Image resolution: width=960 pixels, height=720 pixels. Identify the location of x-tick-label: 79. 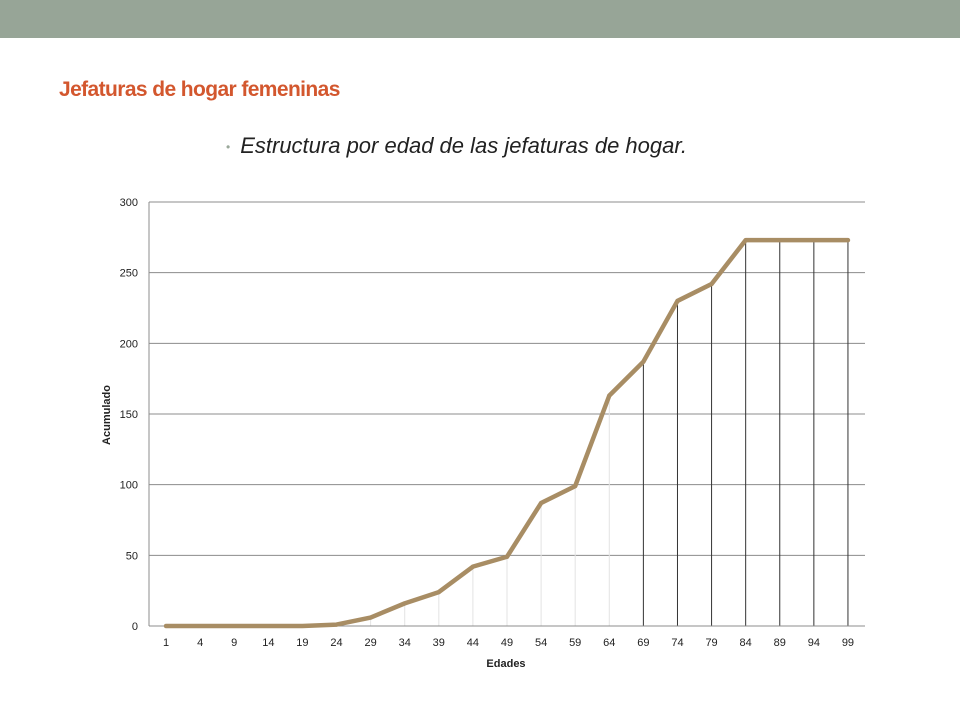
(711, 643).